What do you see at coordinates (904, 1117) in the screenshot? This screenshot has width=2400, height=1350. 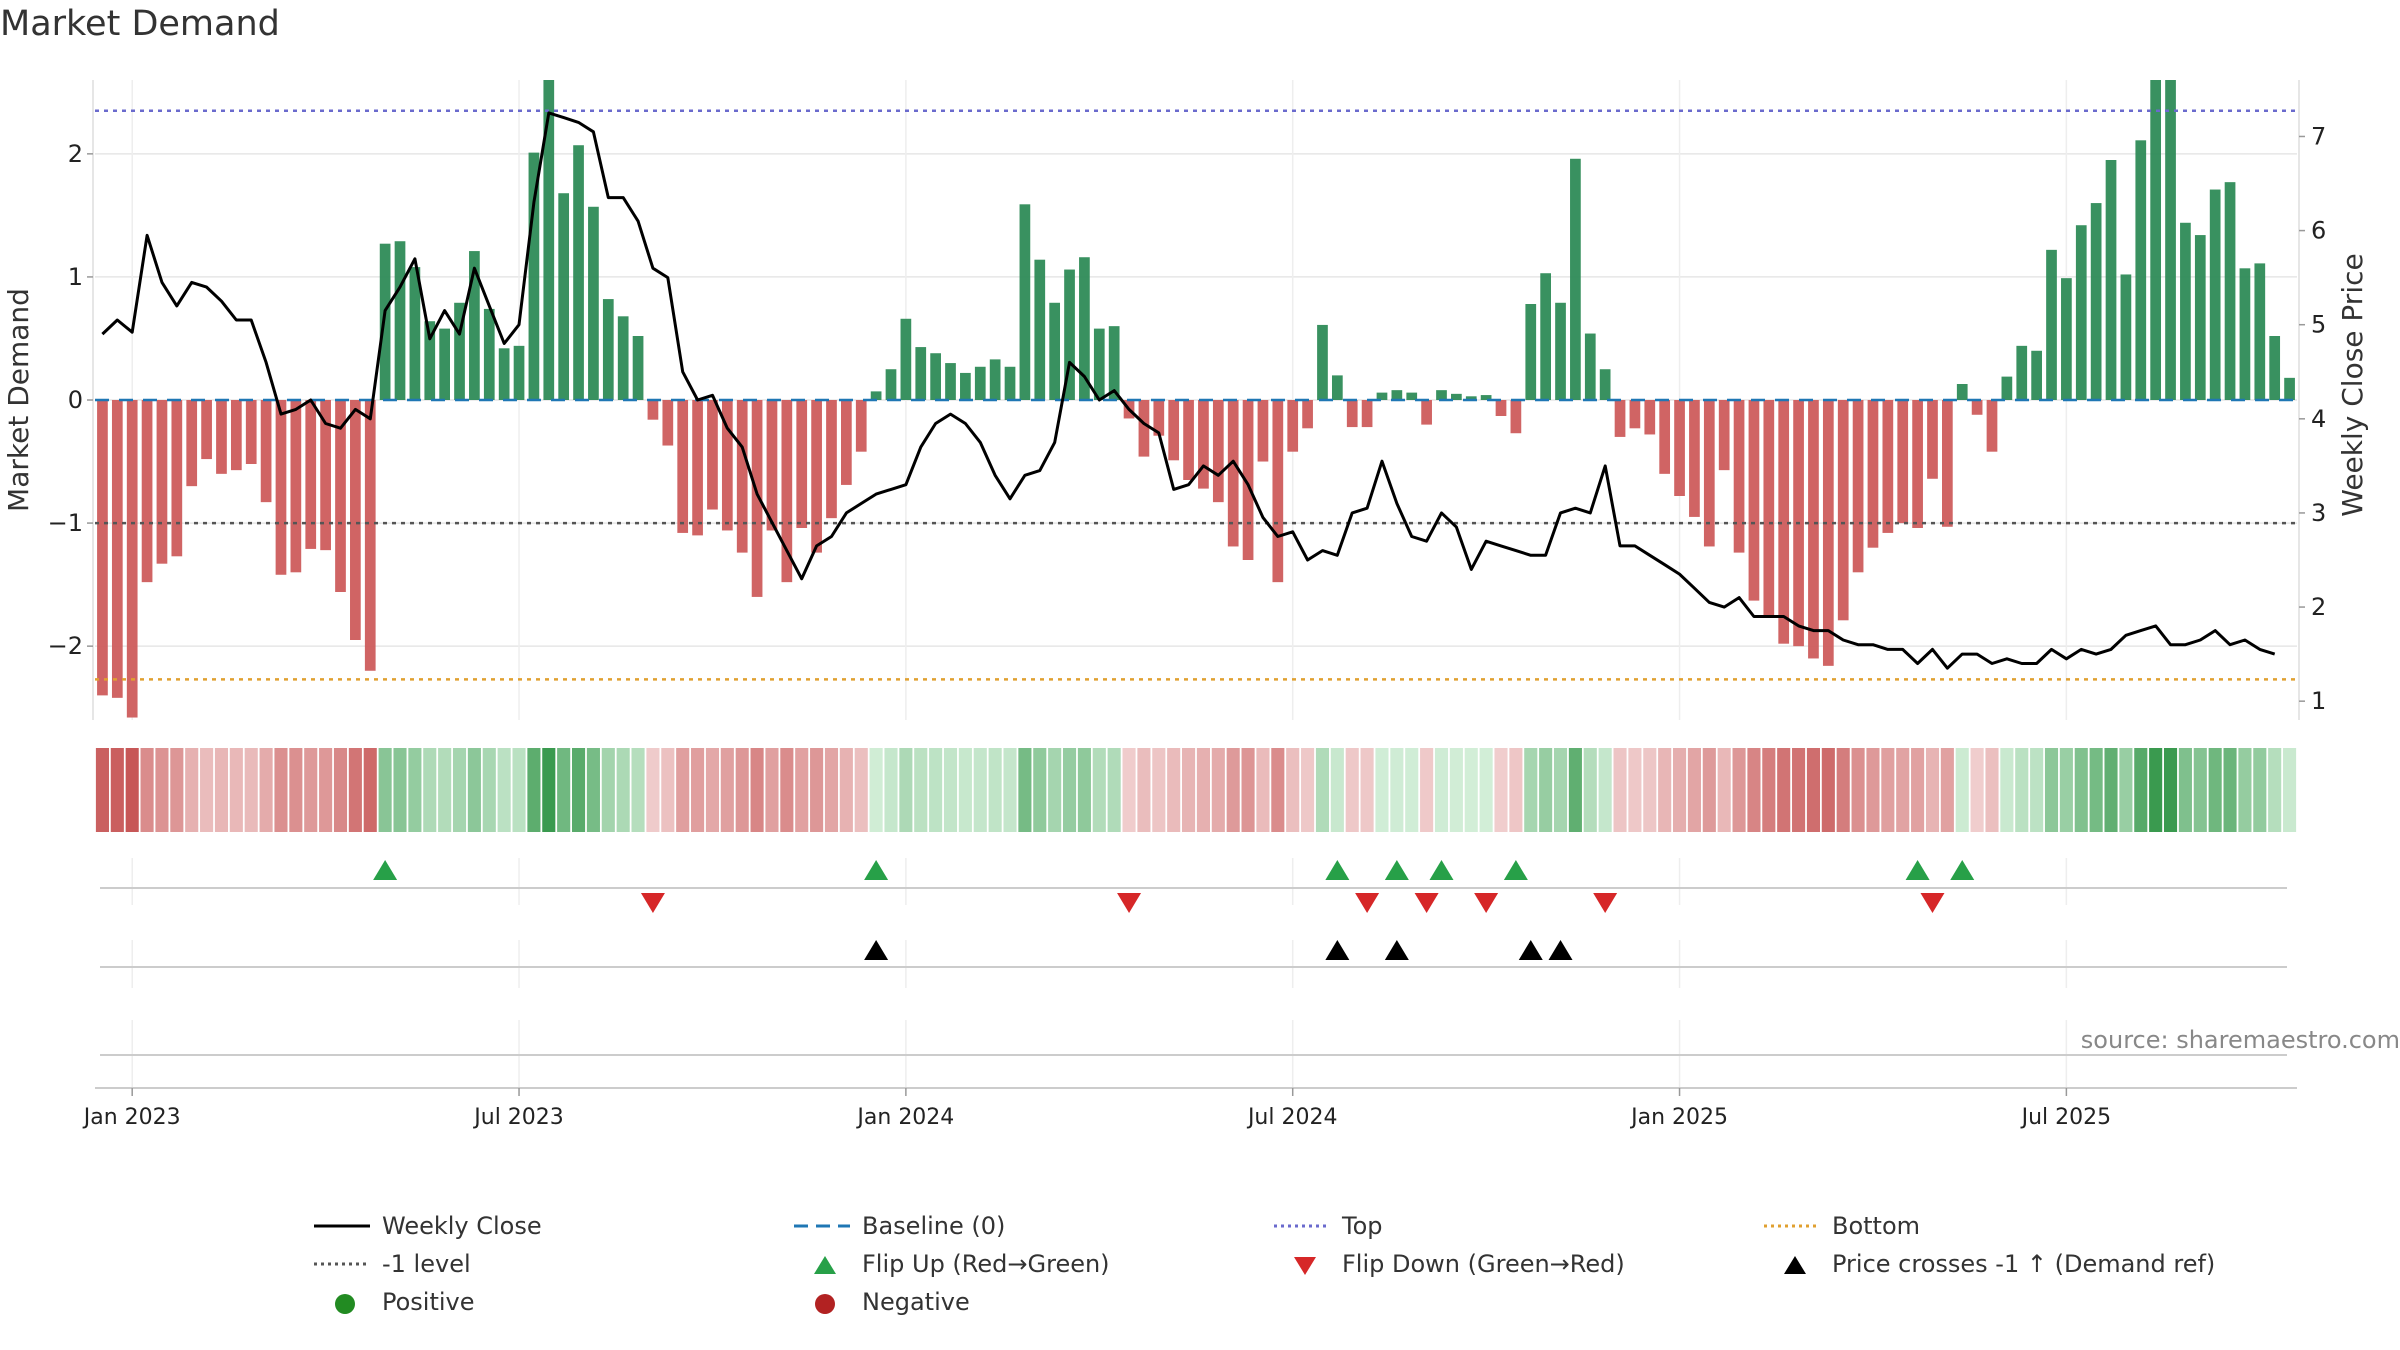 I see `x-tick-label: Jan 2024` at bounding box center [904, 1117].